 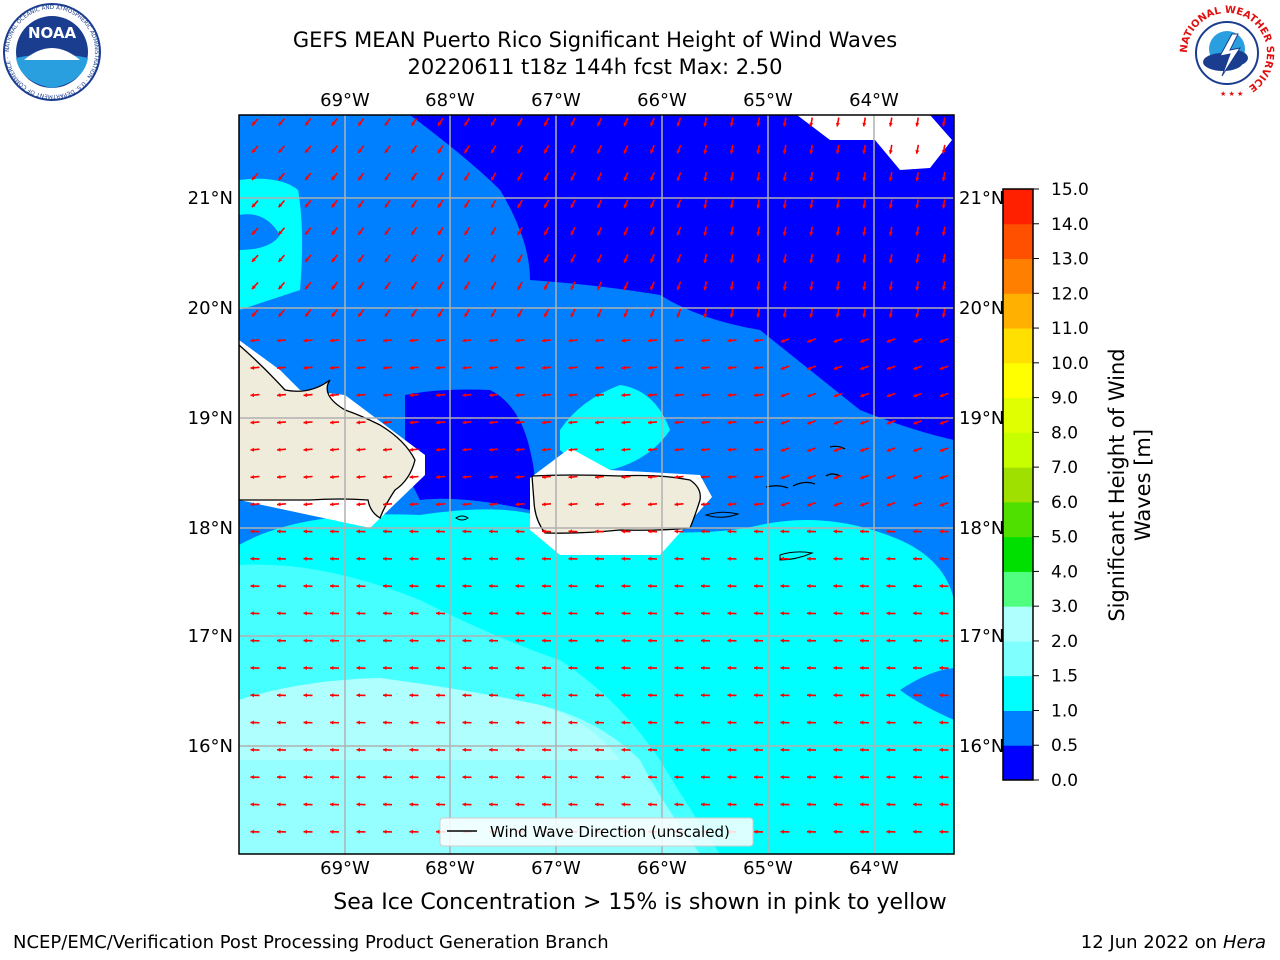 I want to click on lat-tick-left: 21°N, so click(x=210, y=198).